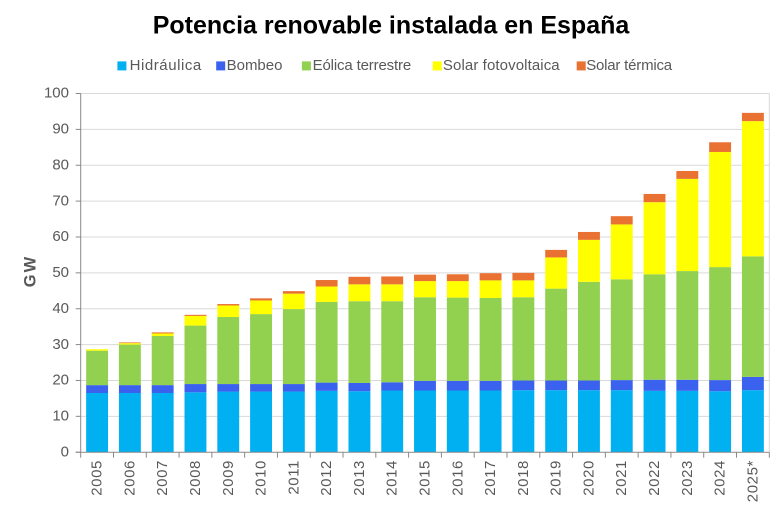  I want to click on svg-text: GW, so click(31, 271).